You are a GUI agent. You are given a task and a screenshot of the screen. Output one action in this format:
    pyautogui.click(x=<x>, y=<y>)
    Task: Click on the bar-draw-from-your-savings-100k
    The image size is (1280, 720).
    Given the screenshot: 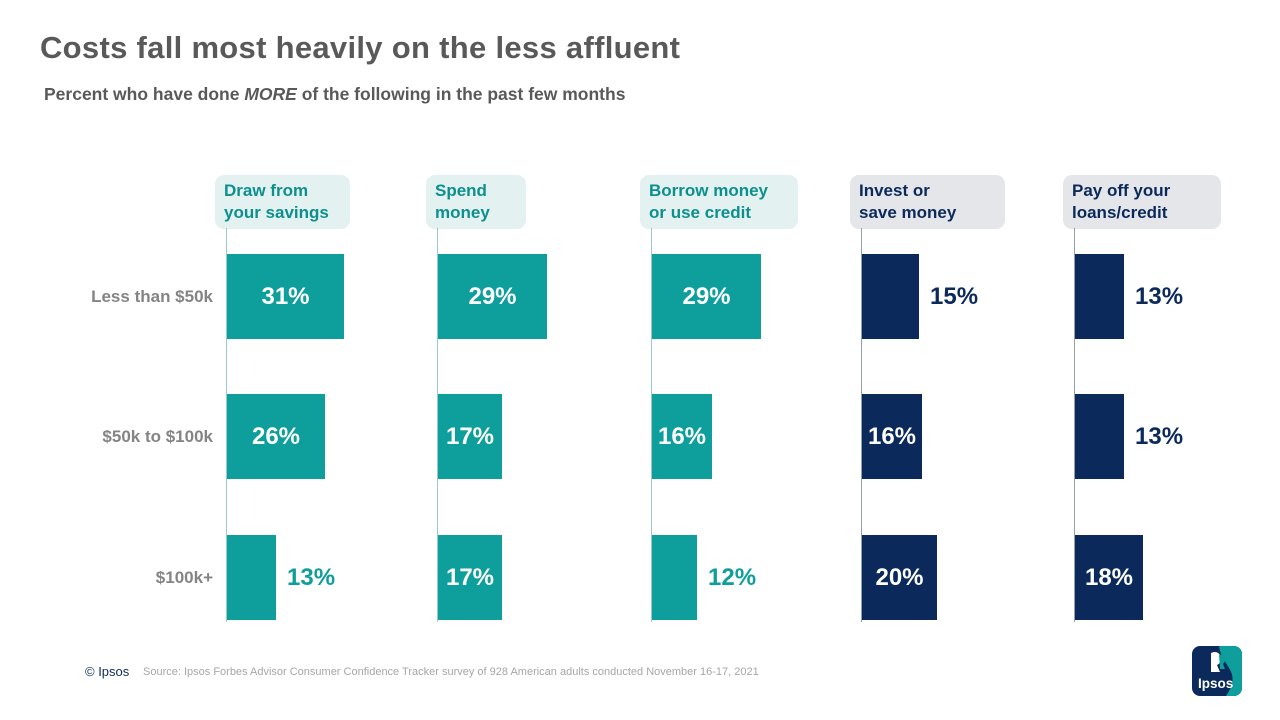 What is the action you would take?
    pyautogui.click(x=251, y=577)
    